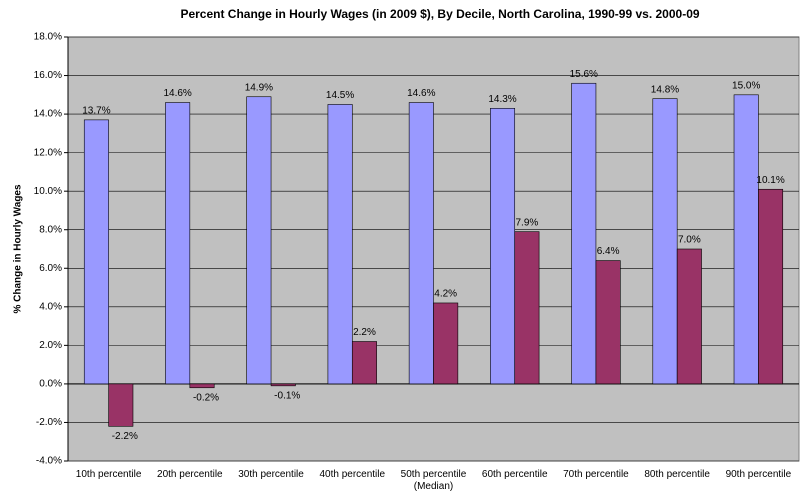 This screenshot has height=502, width=809. What do you see at coordinates (50, 306) in the screenshot?
I see `y-tick-label: 4.0%` at bounding box center [50, 306].